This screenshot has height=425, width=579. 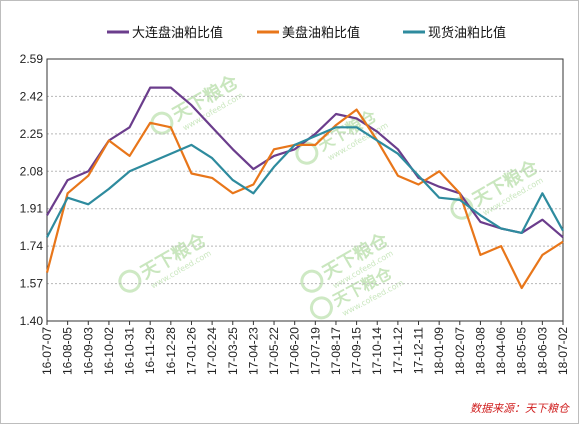 What do you see at coordinates (32, 171) in the screenshot?
I see `y-tick-label: 2.08` at bounding box center [32, 171].